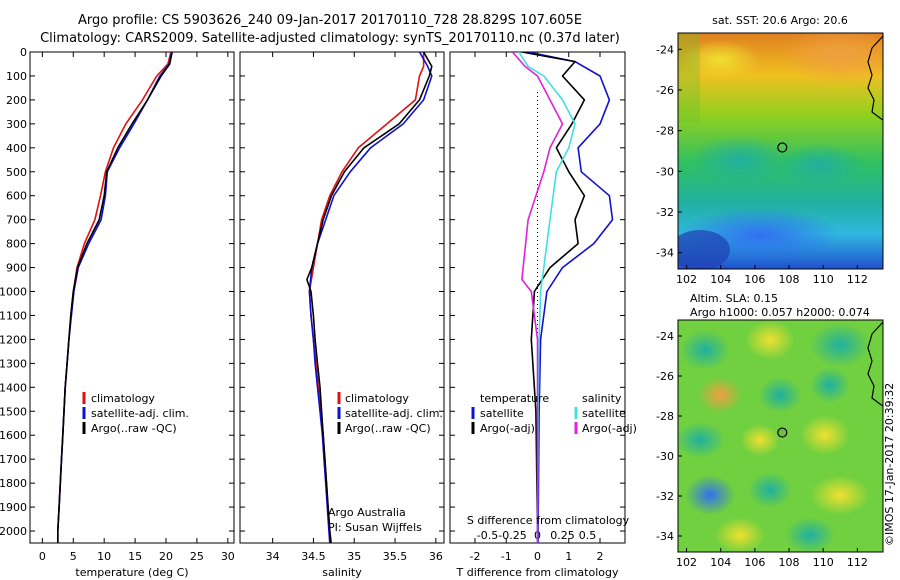 Image resolution: width=900 pixels, height=580 pixels. What do you see at coordinates (780, 312) in the screenshot?
I see `sla-map-subtitle: Argo h1000: 0.057 h2000: 0.074` at bounding box center [780, 312].